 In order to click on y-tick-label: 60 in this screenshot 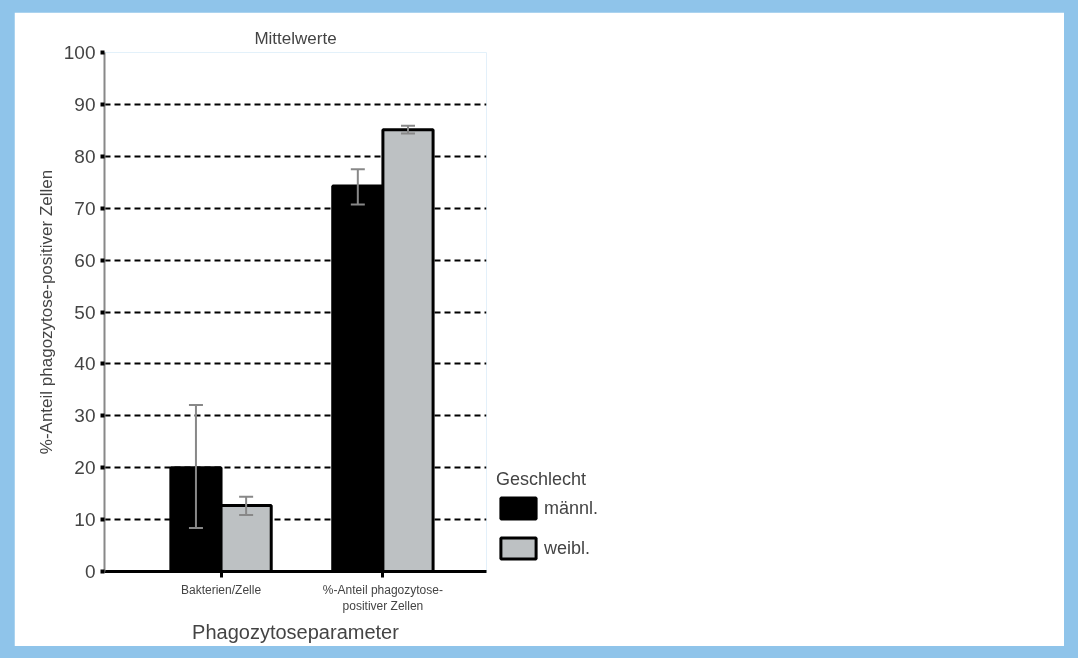, I will do `click(85, 260)`.